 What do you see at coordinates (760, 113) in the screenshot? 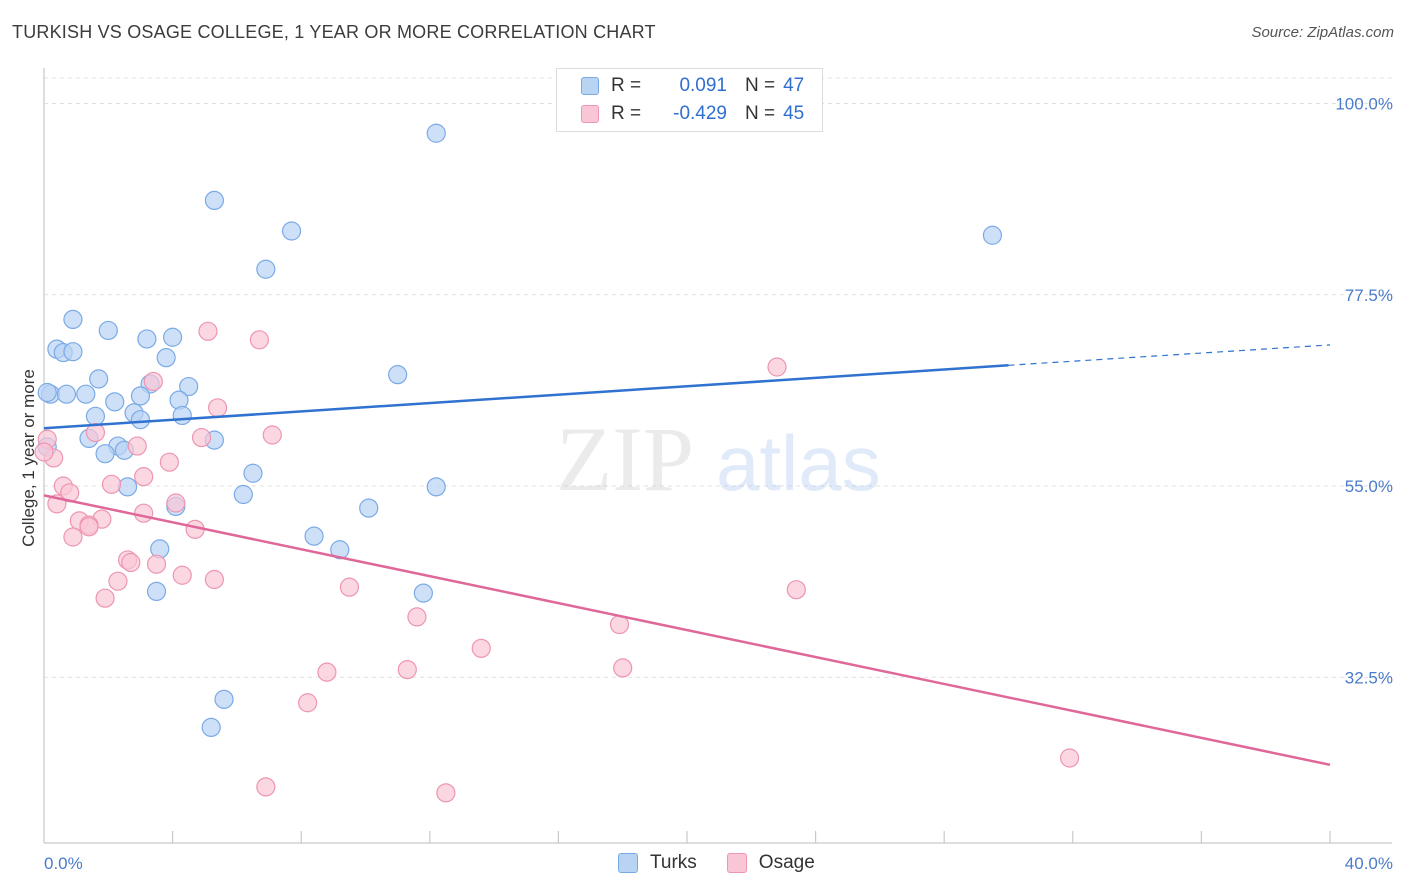
I see `osage-n-label: N =` at bounding box center [760, 113].